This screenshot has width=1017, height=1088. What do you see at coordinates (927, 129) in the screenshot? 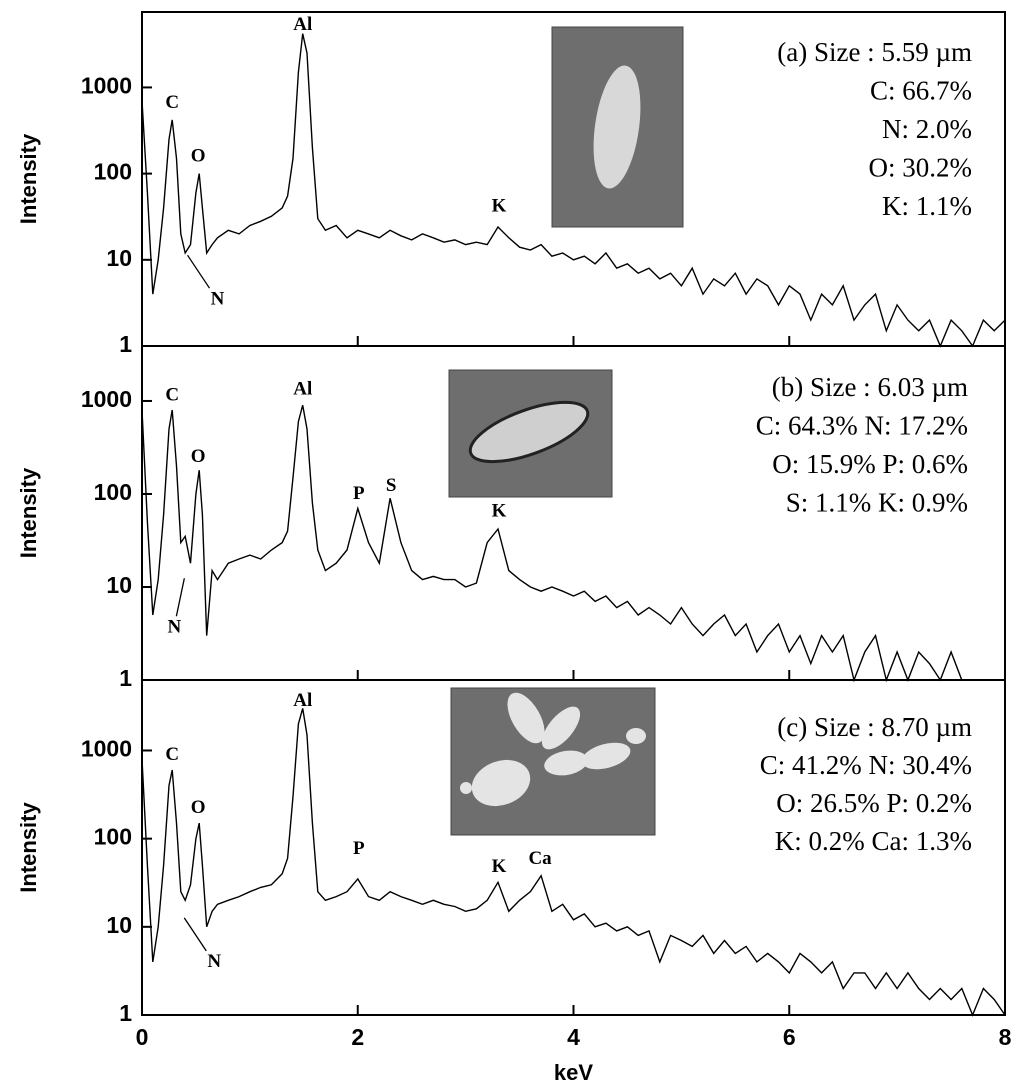
I see `composition-text: N: 2.0%` at bounding box center [927, 129].